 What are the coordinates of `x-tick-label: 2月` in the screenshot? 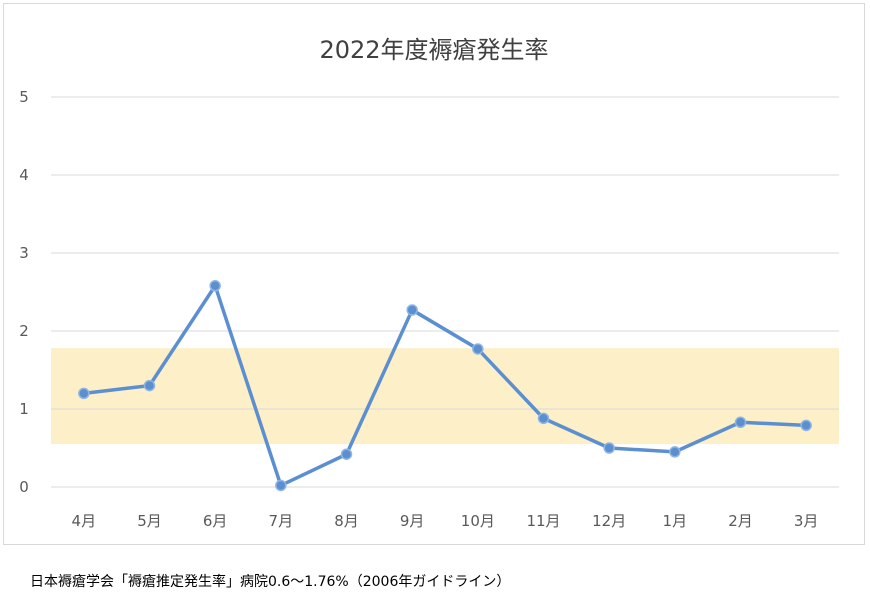 It's located at (740, 521).